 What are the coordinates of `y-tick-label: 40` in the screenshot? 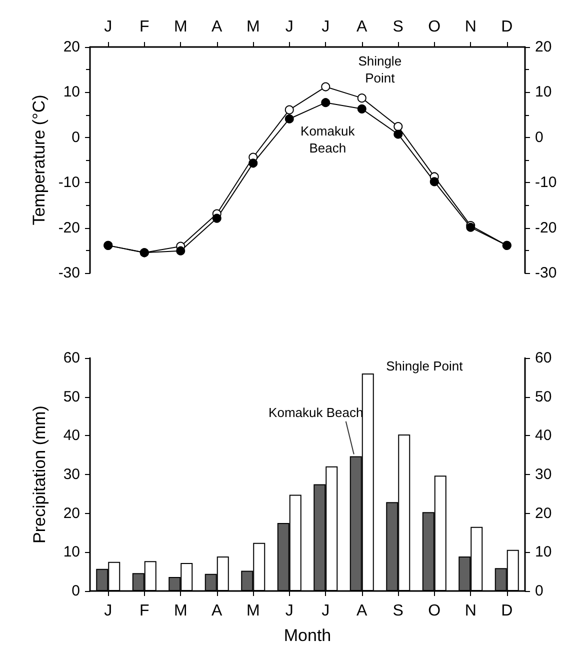 It's located at (71, 435).